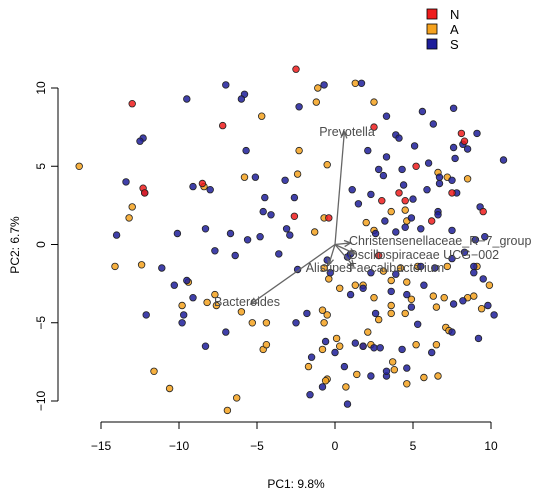 The image size is (550, 495). What do you see at coordinates (46, 246) in the screenshot?
I see `y-ticks: −10 −5 0 5 10` at bounding box center [46, 246].